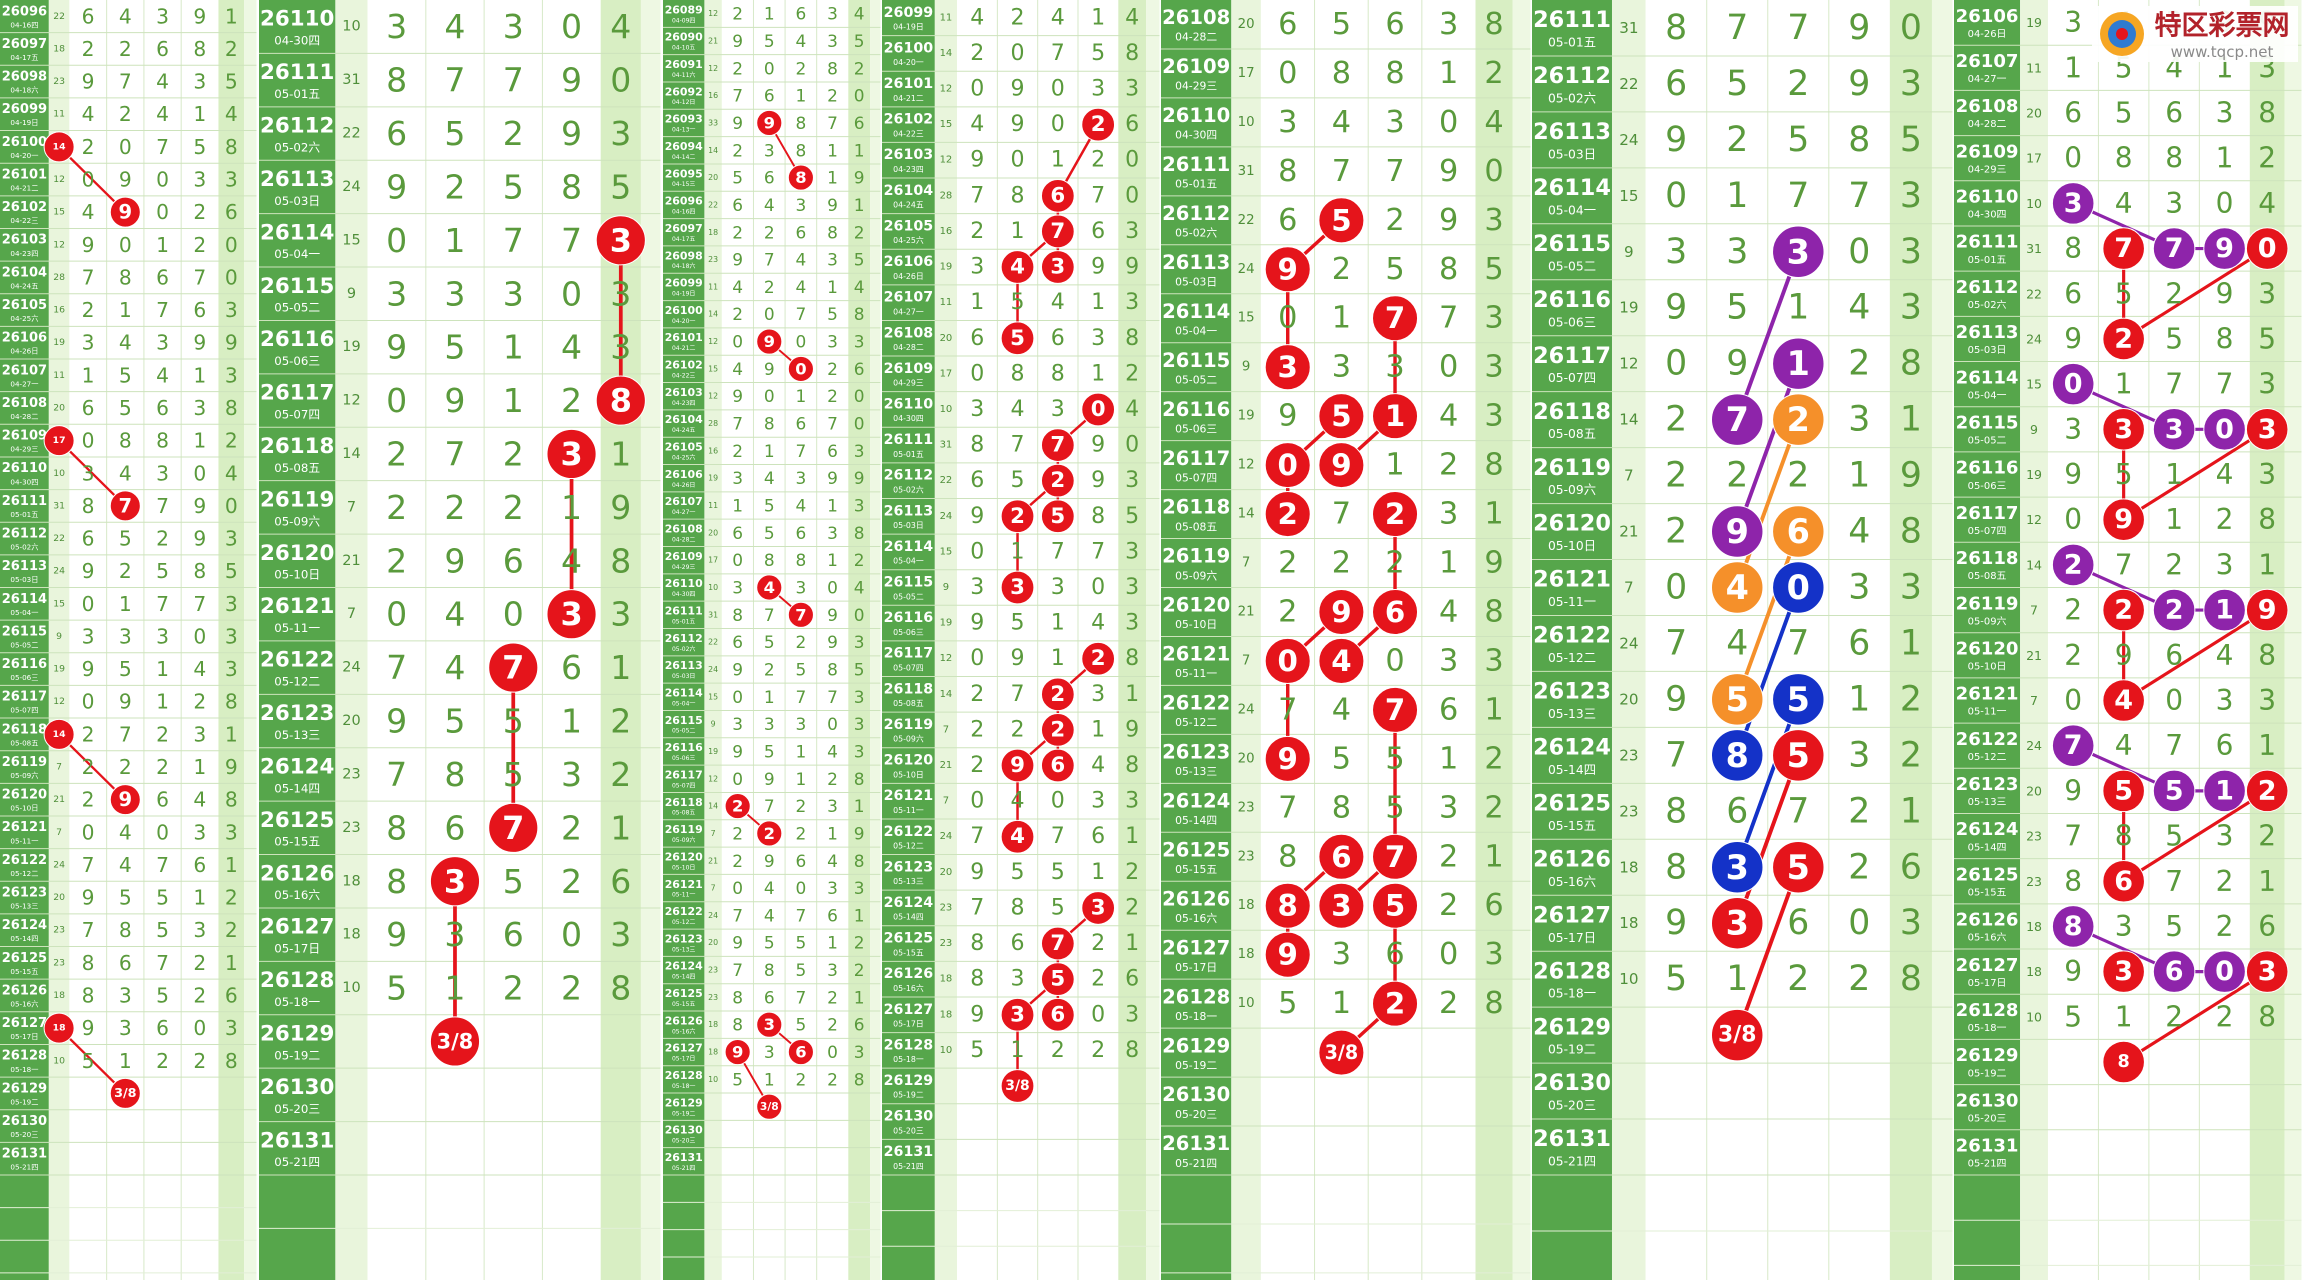  What do you see at coordinates (713, 587) in the screenshot?
I see `sum-value: 10` at bounding box center [713, 587].